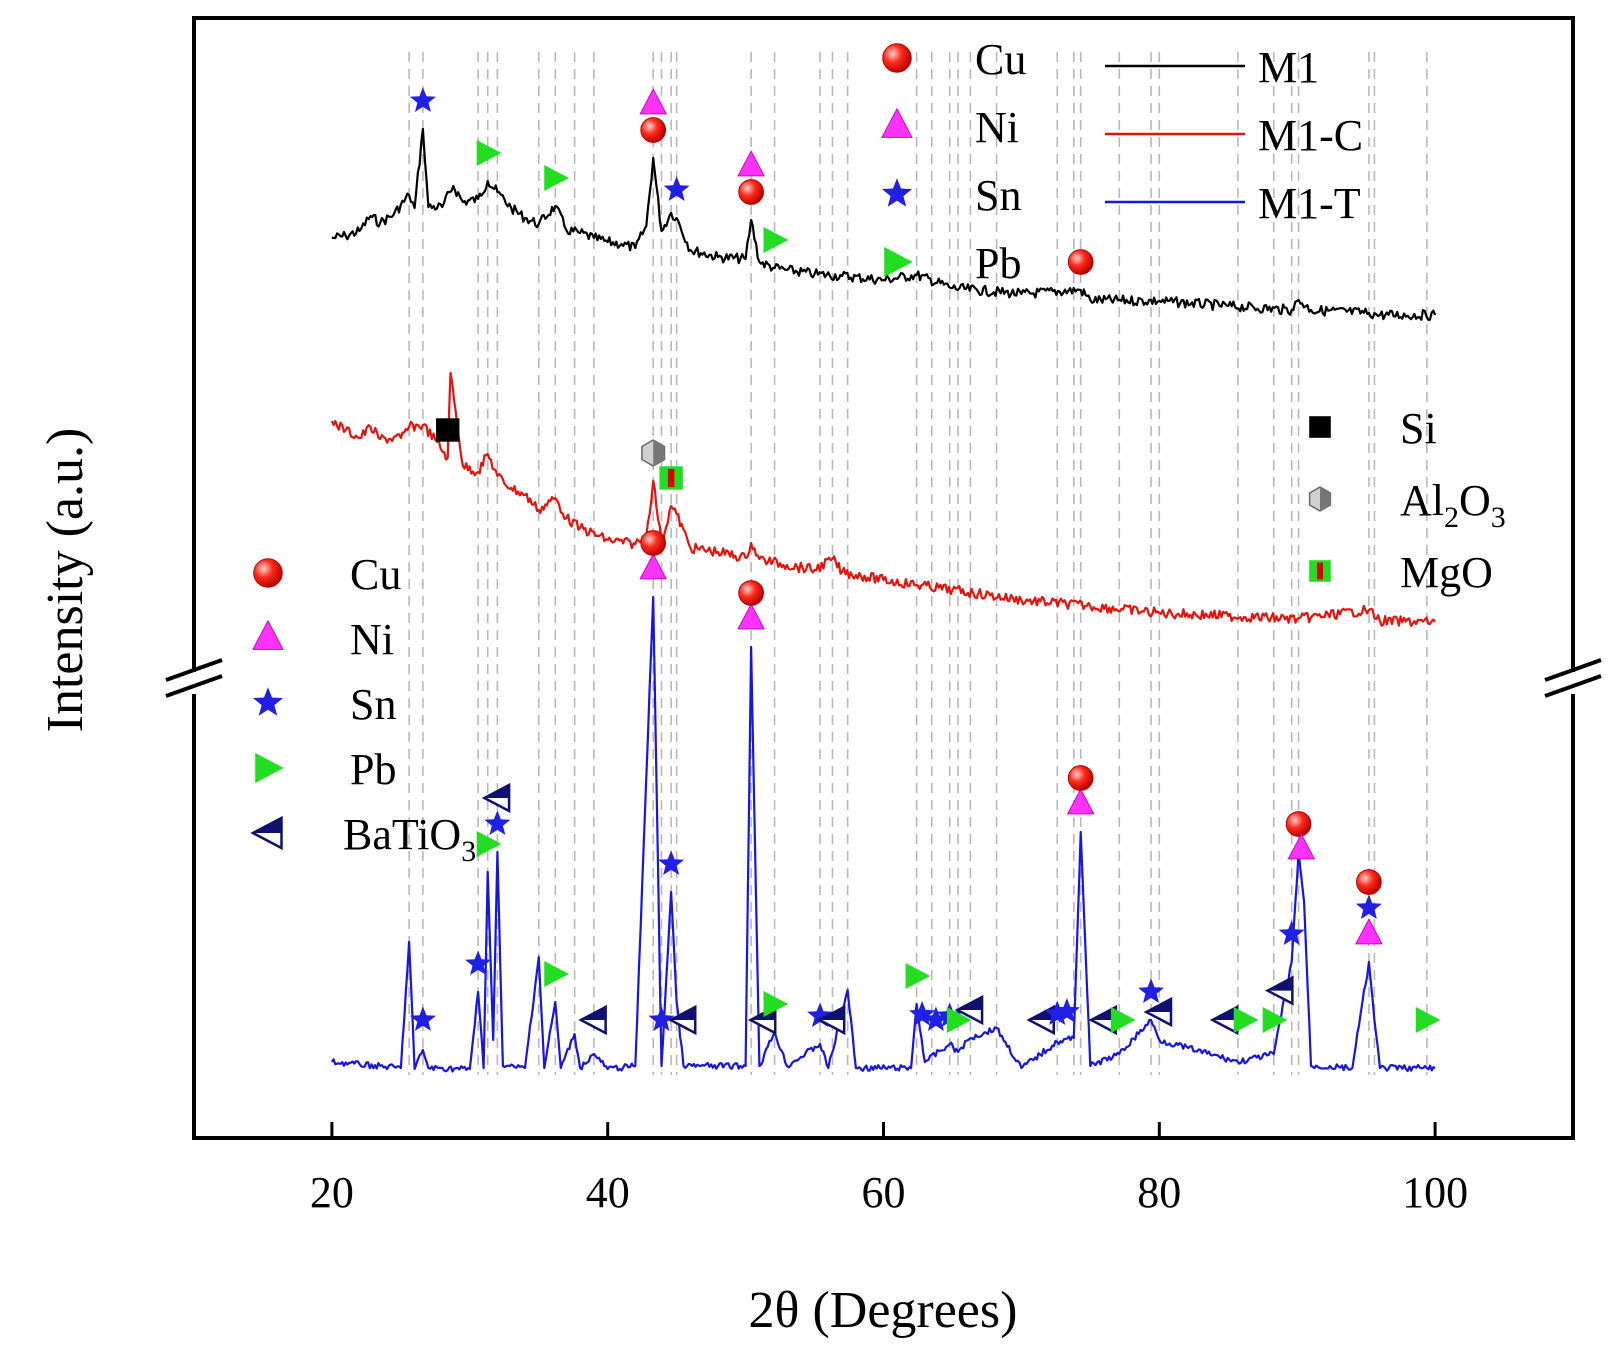  Describe the element at coordinates (1418, 428) in the screenshot. I see `legend-right-label-si: Si` at that location.